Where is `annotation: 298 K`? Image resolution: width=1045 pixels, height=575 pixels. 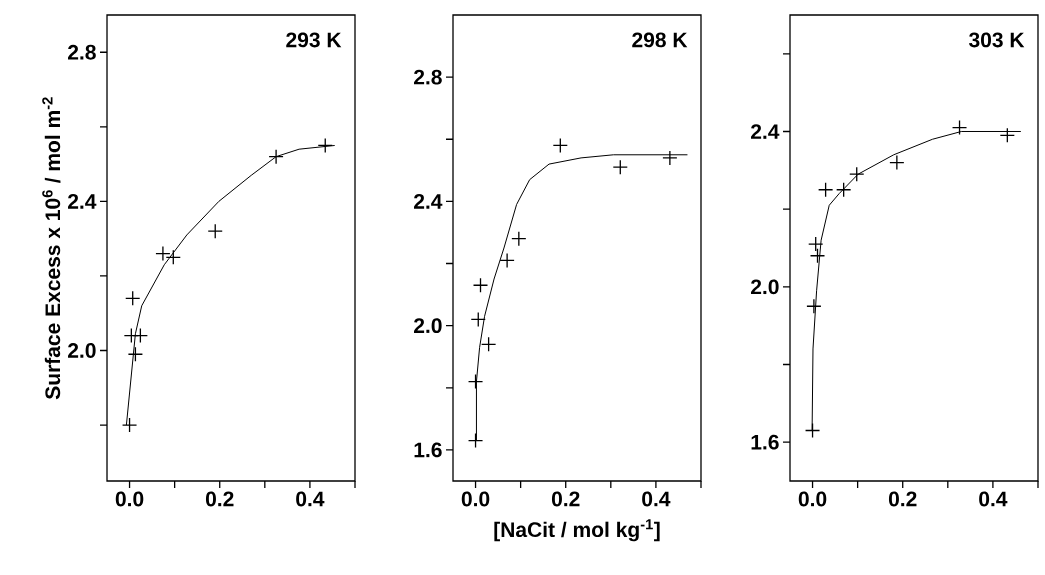 annotation: 298 K is located at coordinates (660, 40).